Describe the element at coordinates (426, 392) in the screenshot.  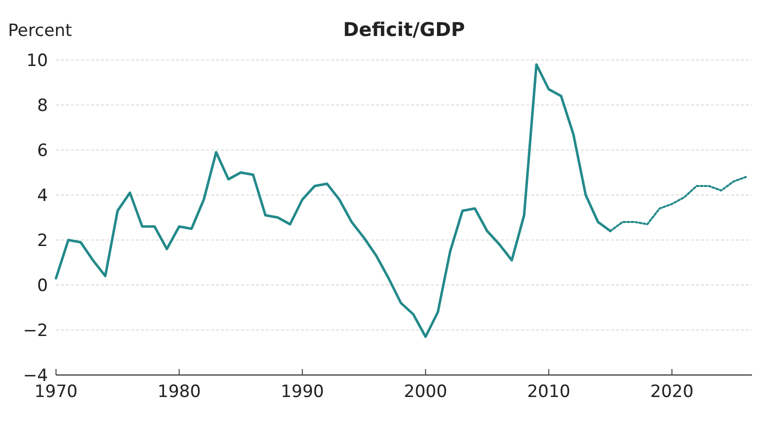
I see `x-tick-label: 2000` at that location.